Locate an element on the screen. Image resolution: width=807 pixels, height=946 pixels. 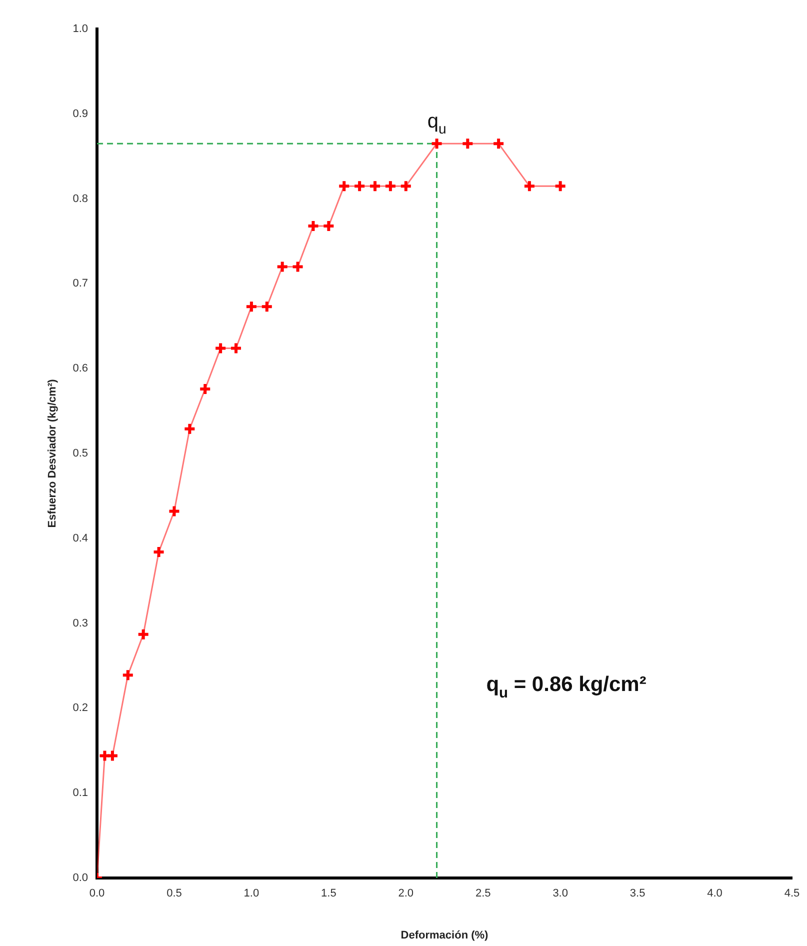
y-tick-label: 0.5 is located at coordinates (80, 454).